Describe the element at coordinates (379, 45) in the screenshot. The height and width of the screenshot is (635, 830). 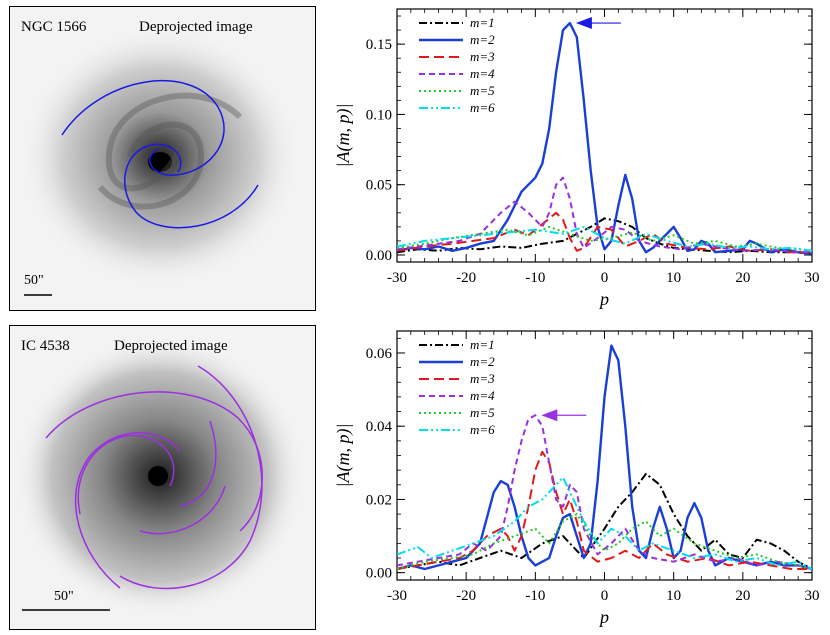
I see `y-tick-label: 0.15` at that location.